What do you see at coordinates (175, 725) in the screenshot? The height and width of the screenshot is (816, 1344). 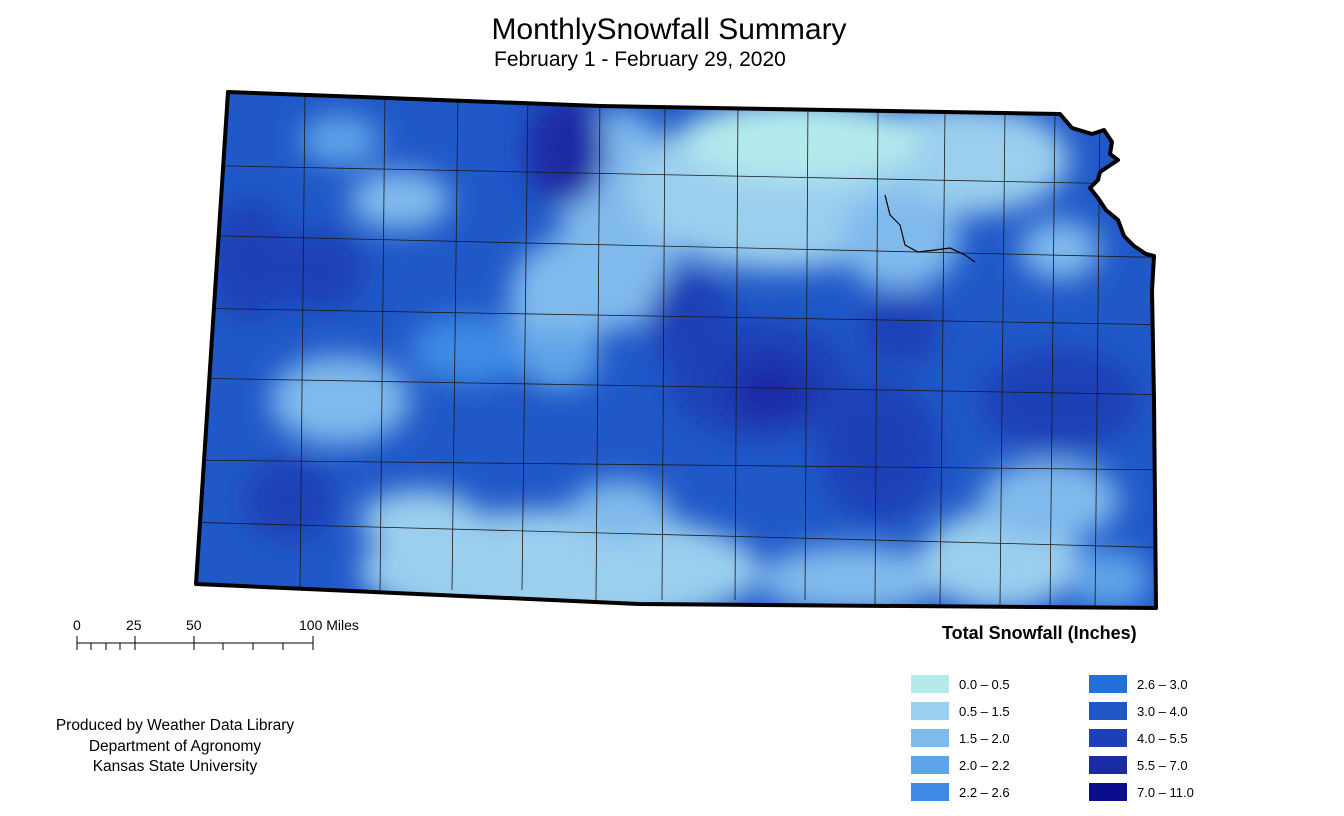 I see `credit-line: Produced by Weather Data Library` at bounding box center [175, 725].